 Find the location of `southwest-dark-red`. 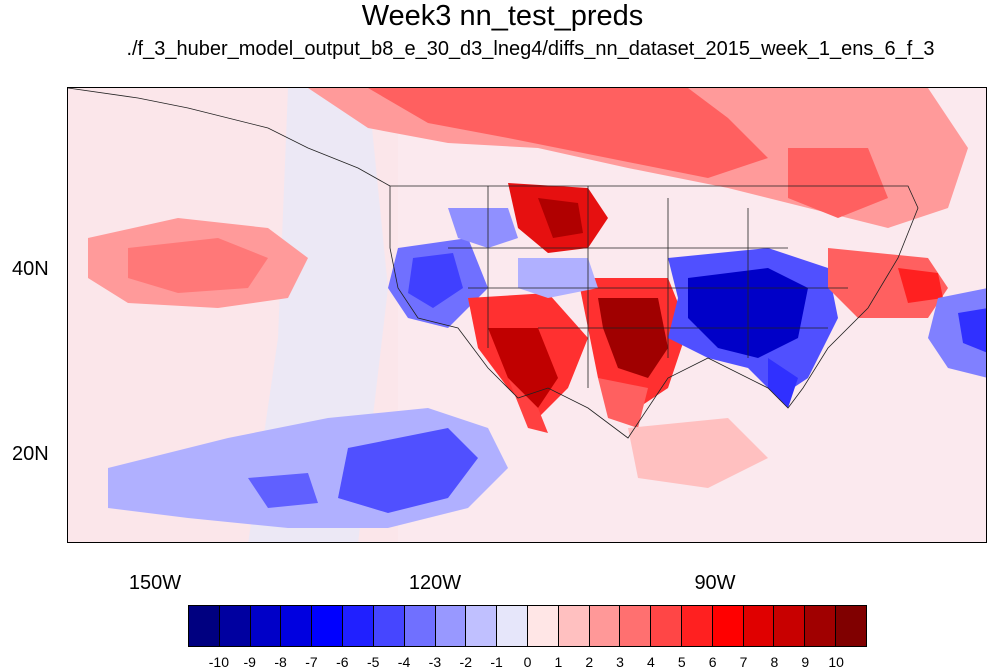

southwest-dark-red is located at coordinates (523, 368).